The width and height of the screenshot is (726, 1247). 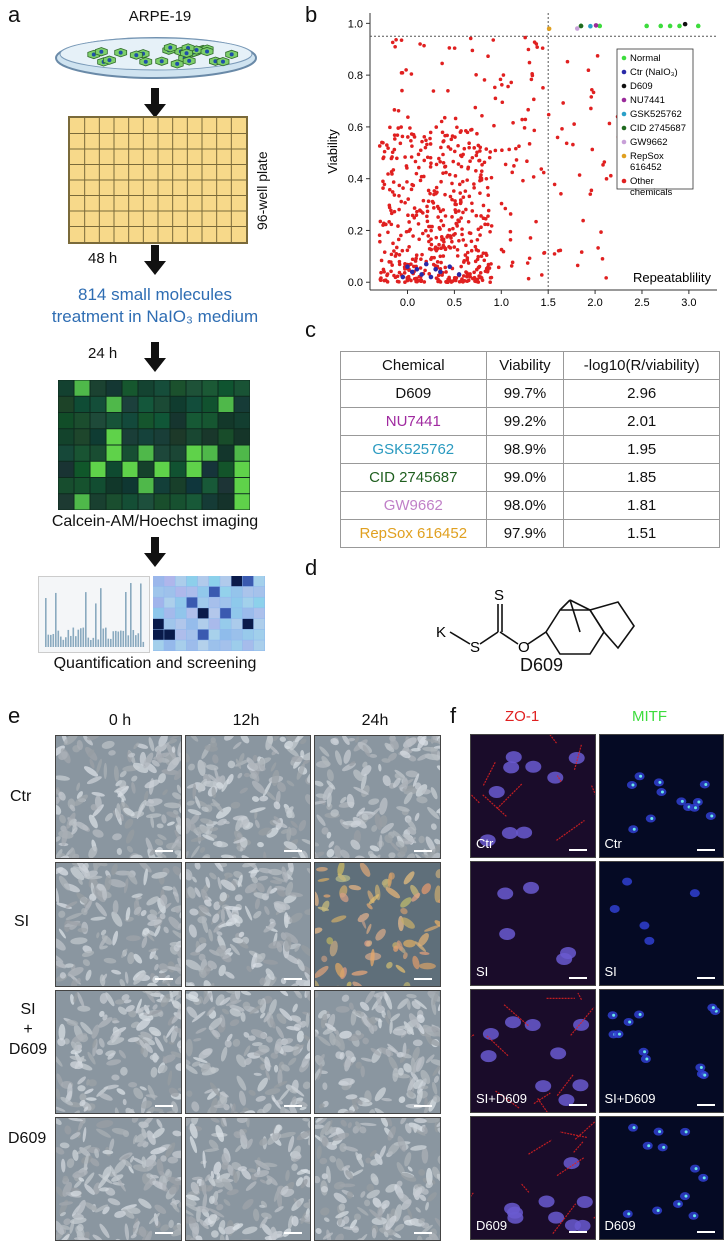 I want to click on cell-score: 2.96, so click(x=641, y=393).